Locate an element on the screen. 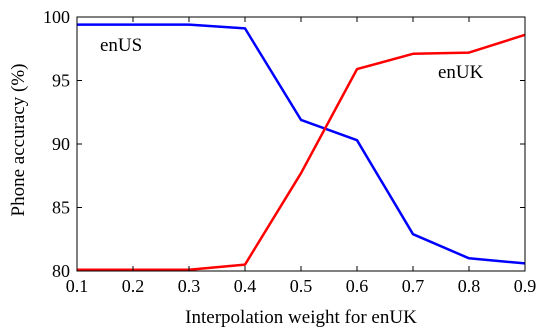 This screenshot has height=333, width=539. x-tick-label-6: 0.7 is located at coordinates (413, 286).